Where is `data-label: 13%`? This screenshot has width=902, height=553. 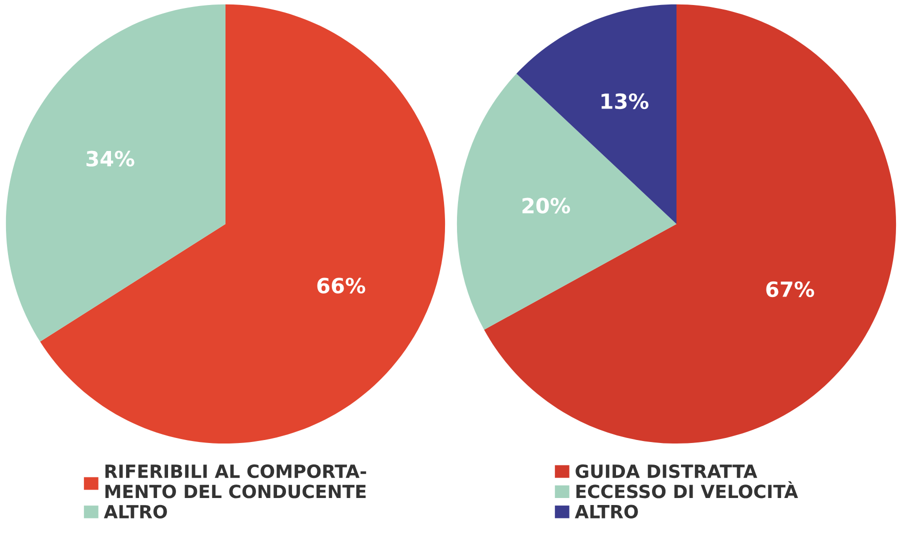 data-label: 13% is located at coordinates (625, 101).